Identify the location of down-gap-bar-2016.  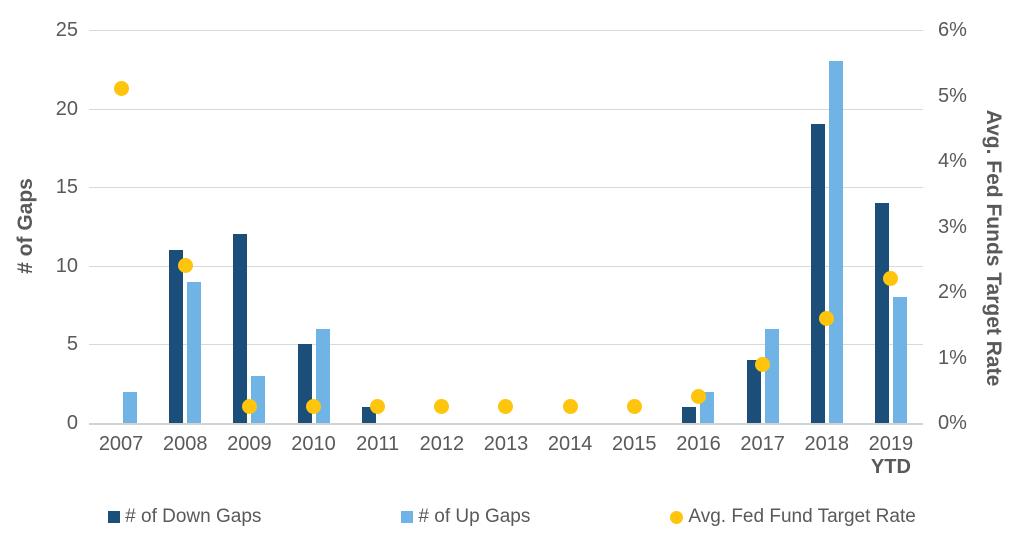
(689, 415).